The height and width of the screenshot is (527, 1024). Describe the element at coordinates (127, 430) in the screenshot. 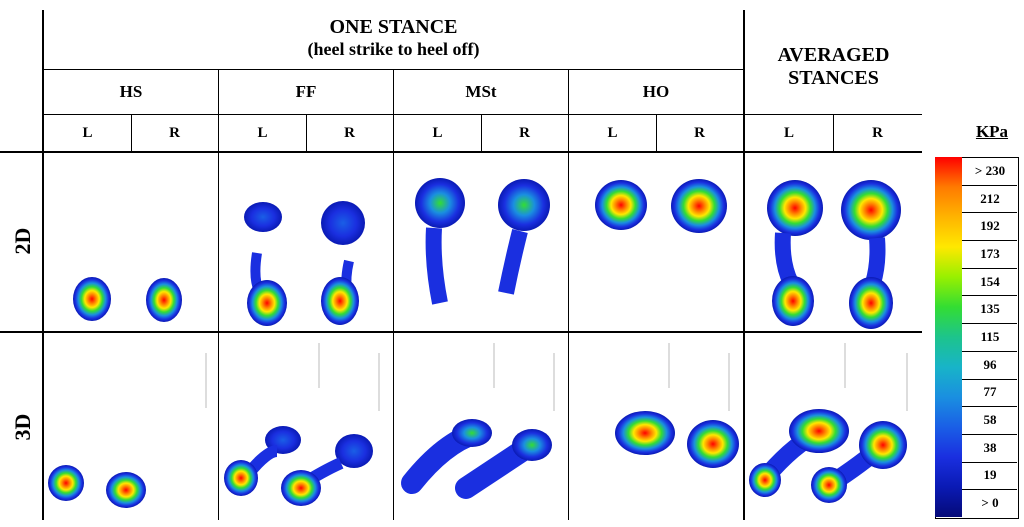

I see `pressure-map-3d-hs` at that location.